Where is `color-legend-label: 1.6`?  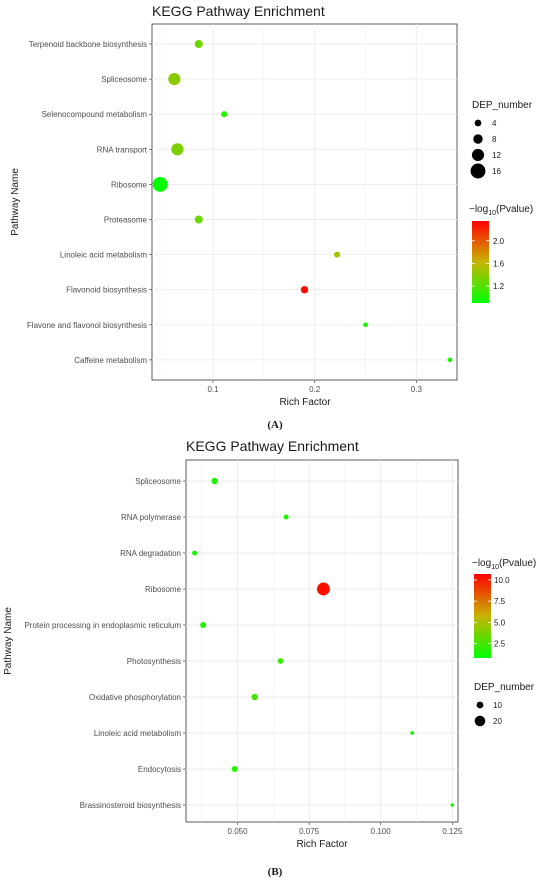
color-legend-label: 1.6 is located at coordinates (499, 263).